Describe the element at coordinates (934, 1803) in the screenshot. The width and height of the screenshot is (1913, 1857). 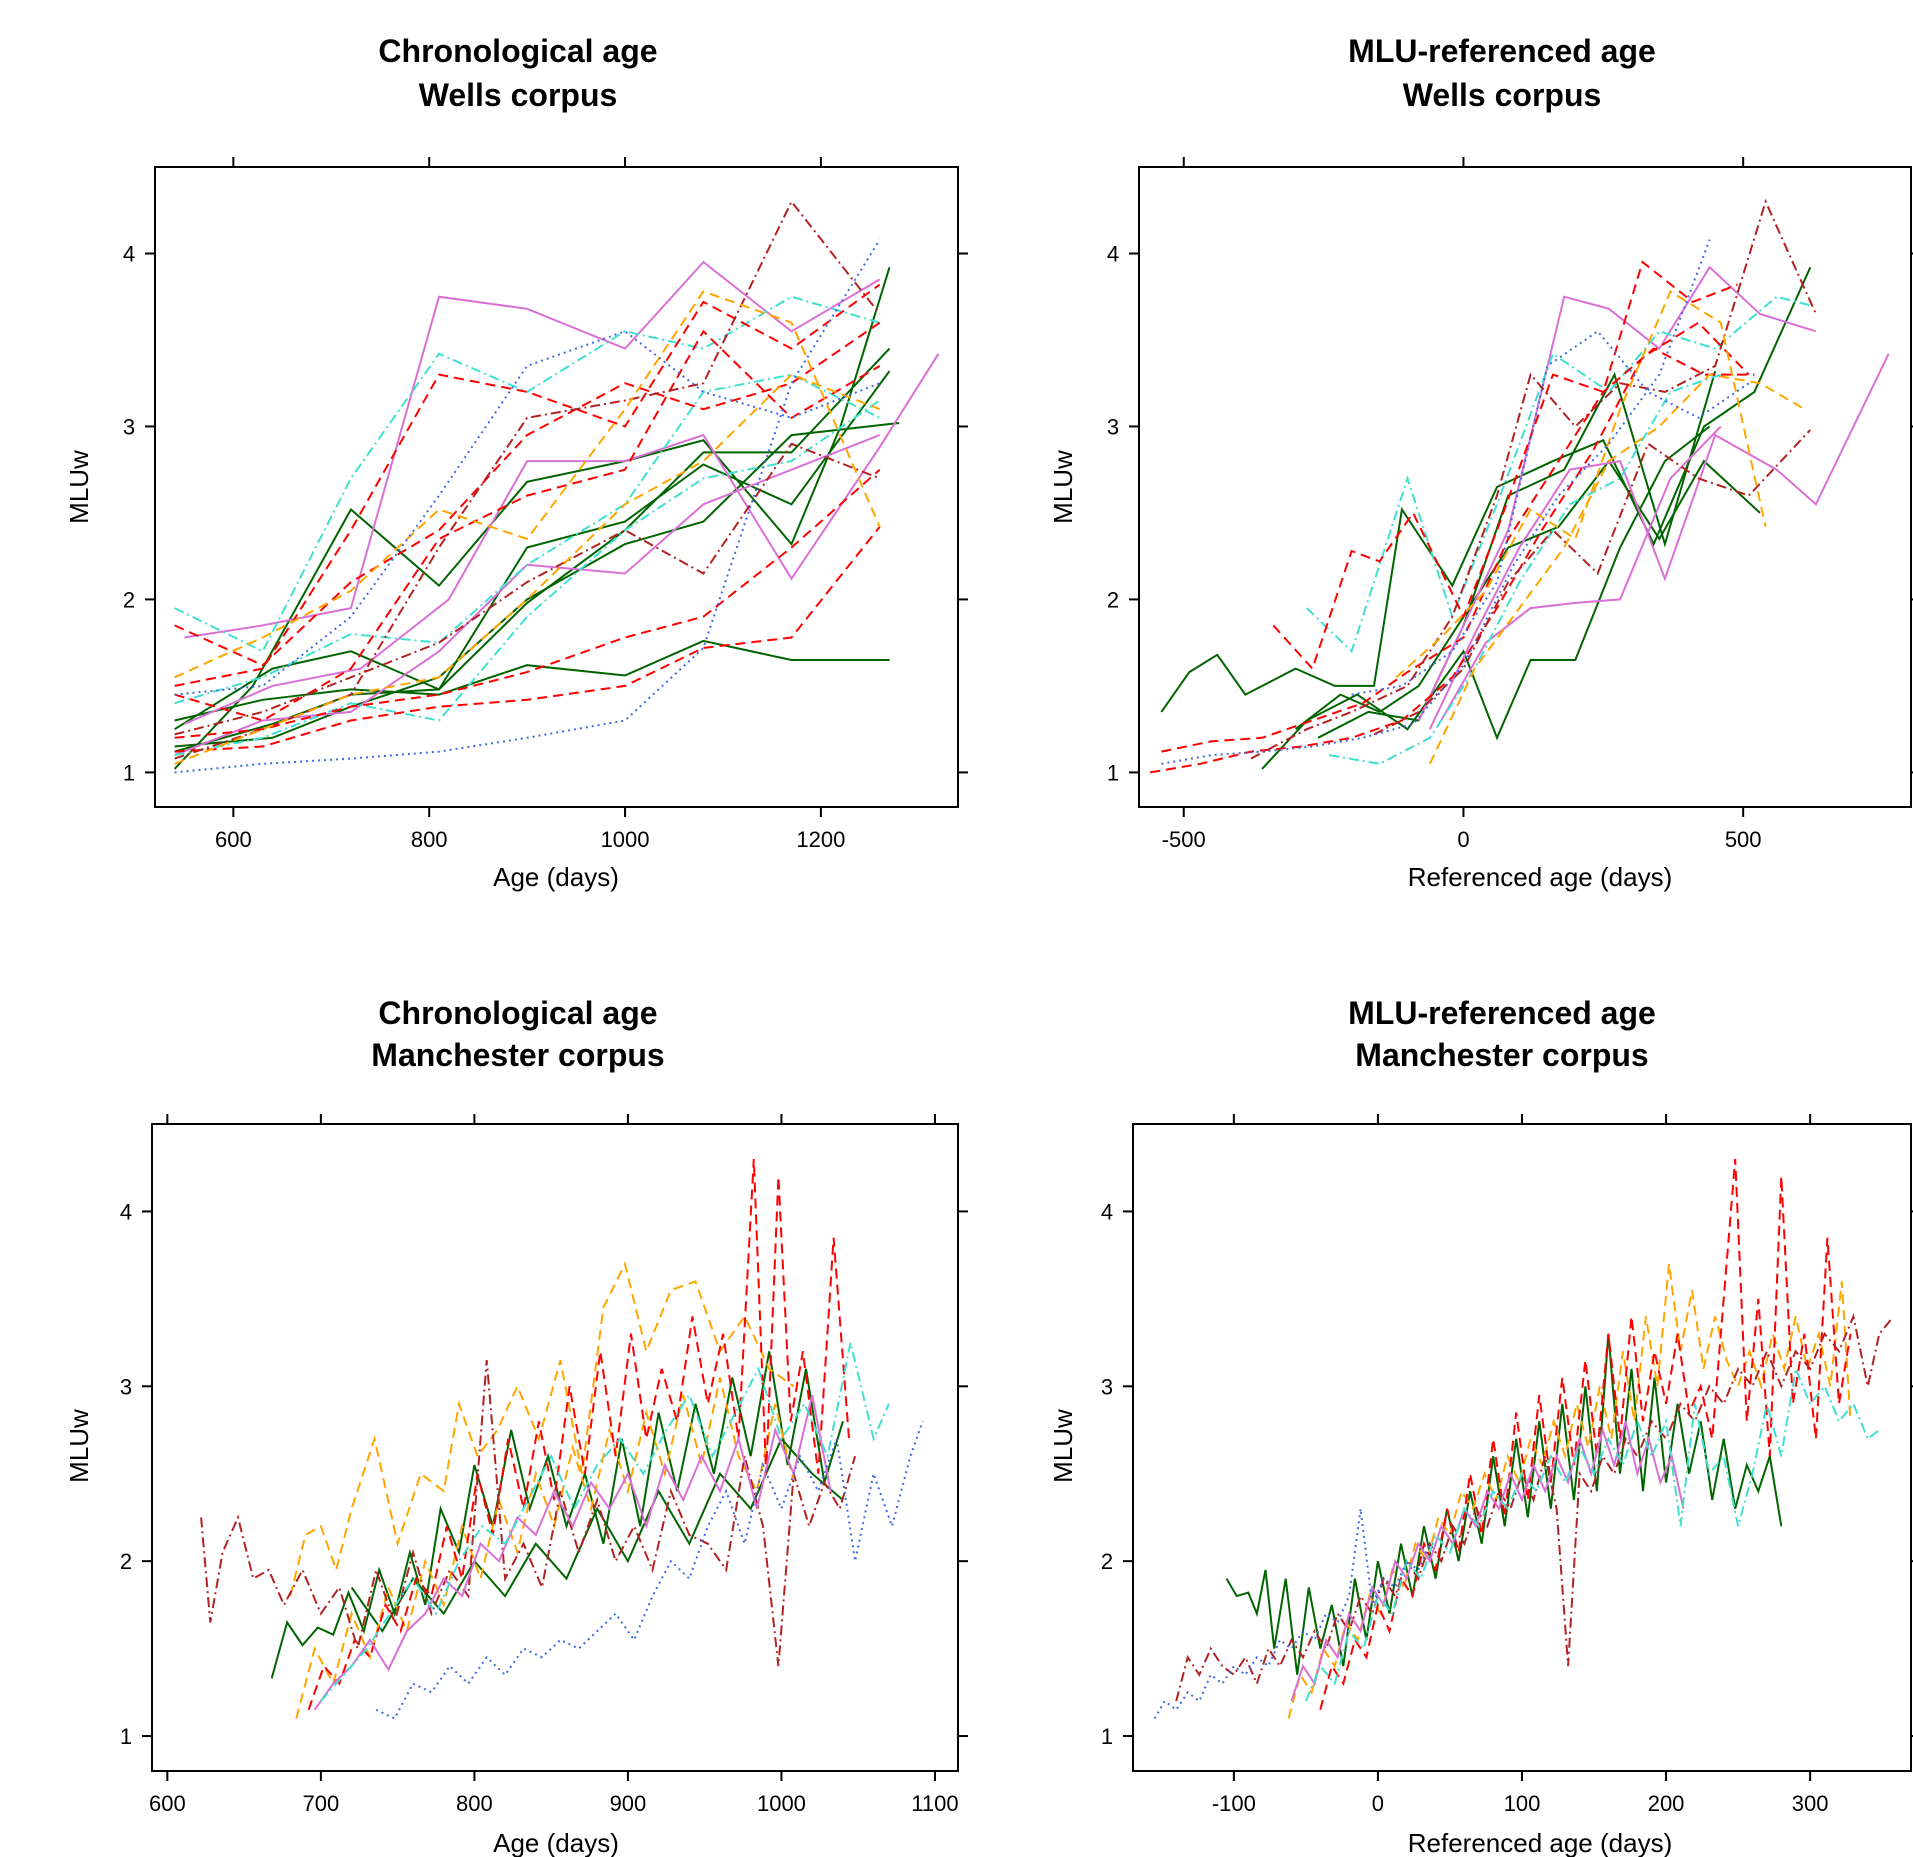
I see `x-tick-label: 1100` at that location.